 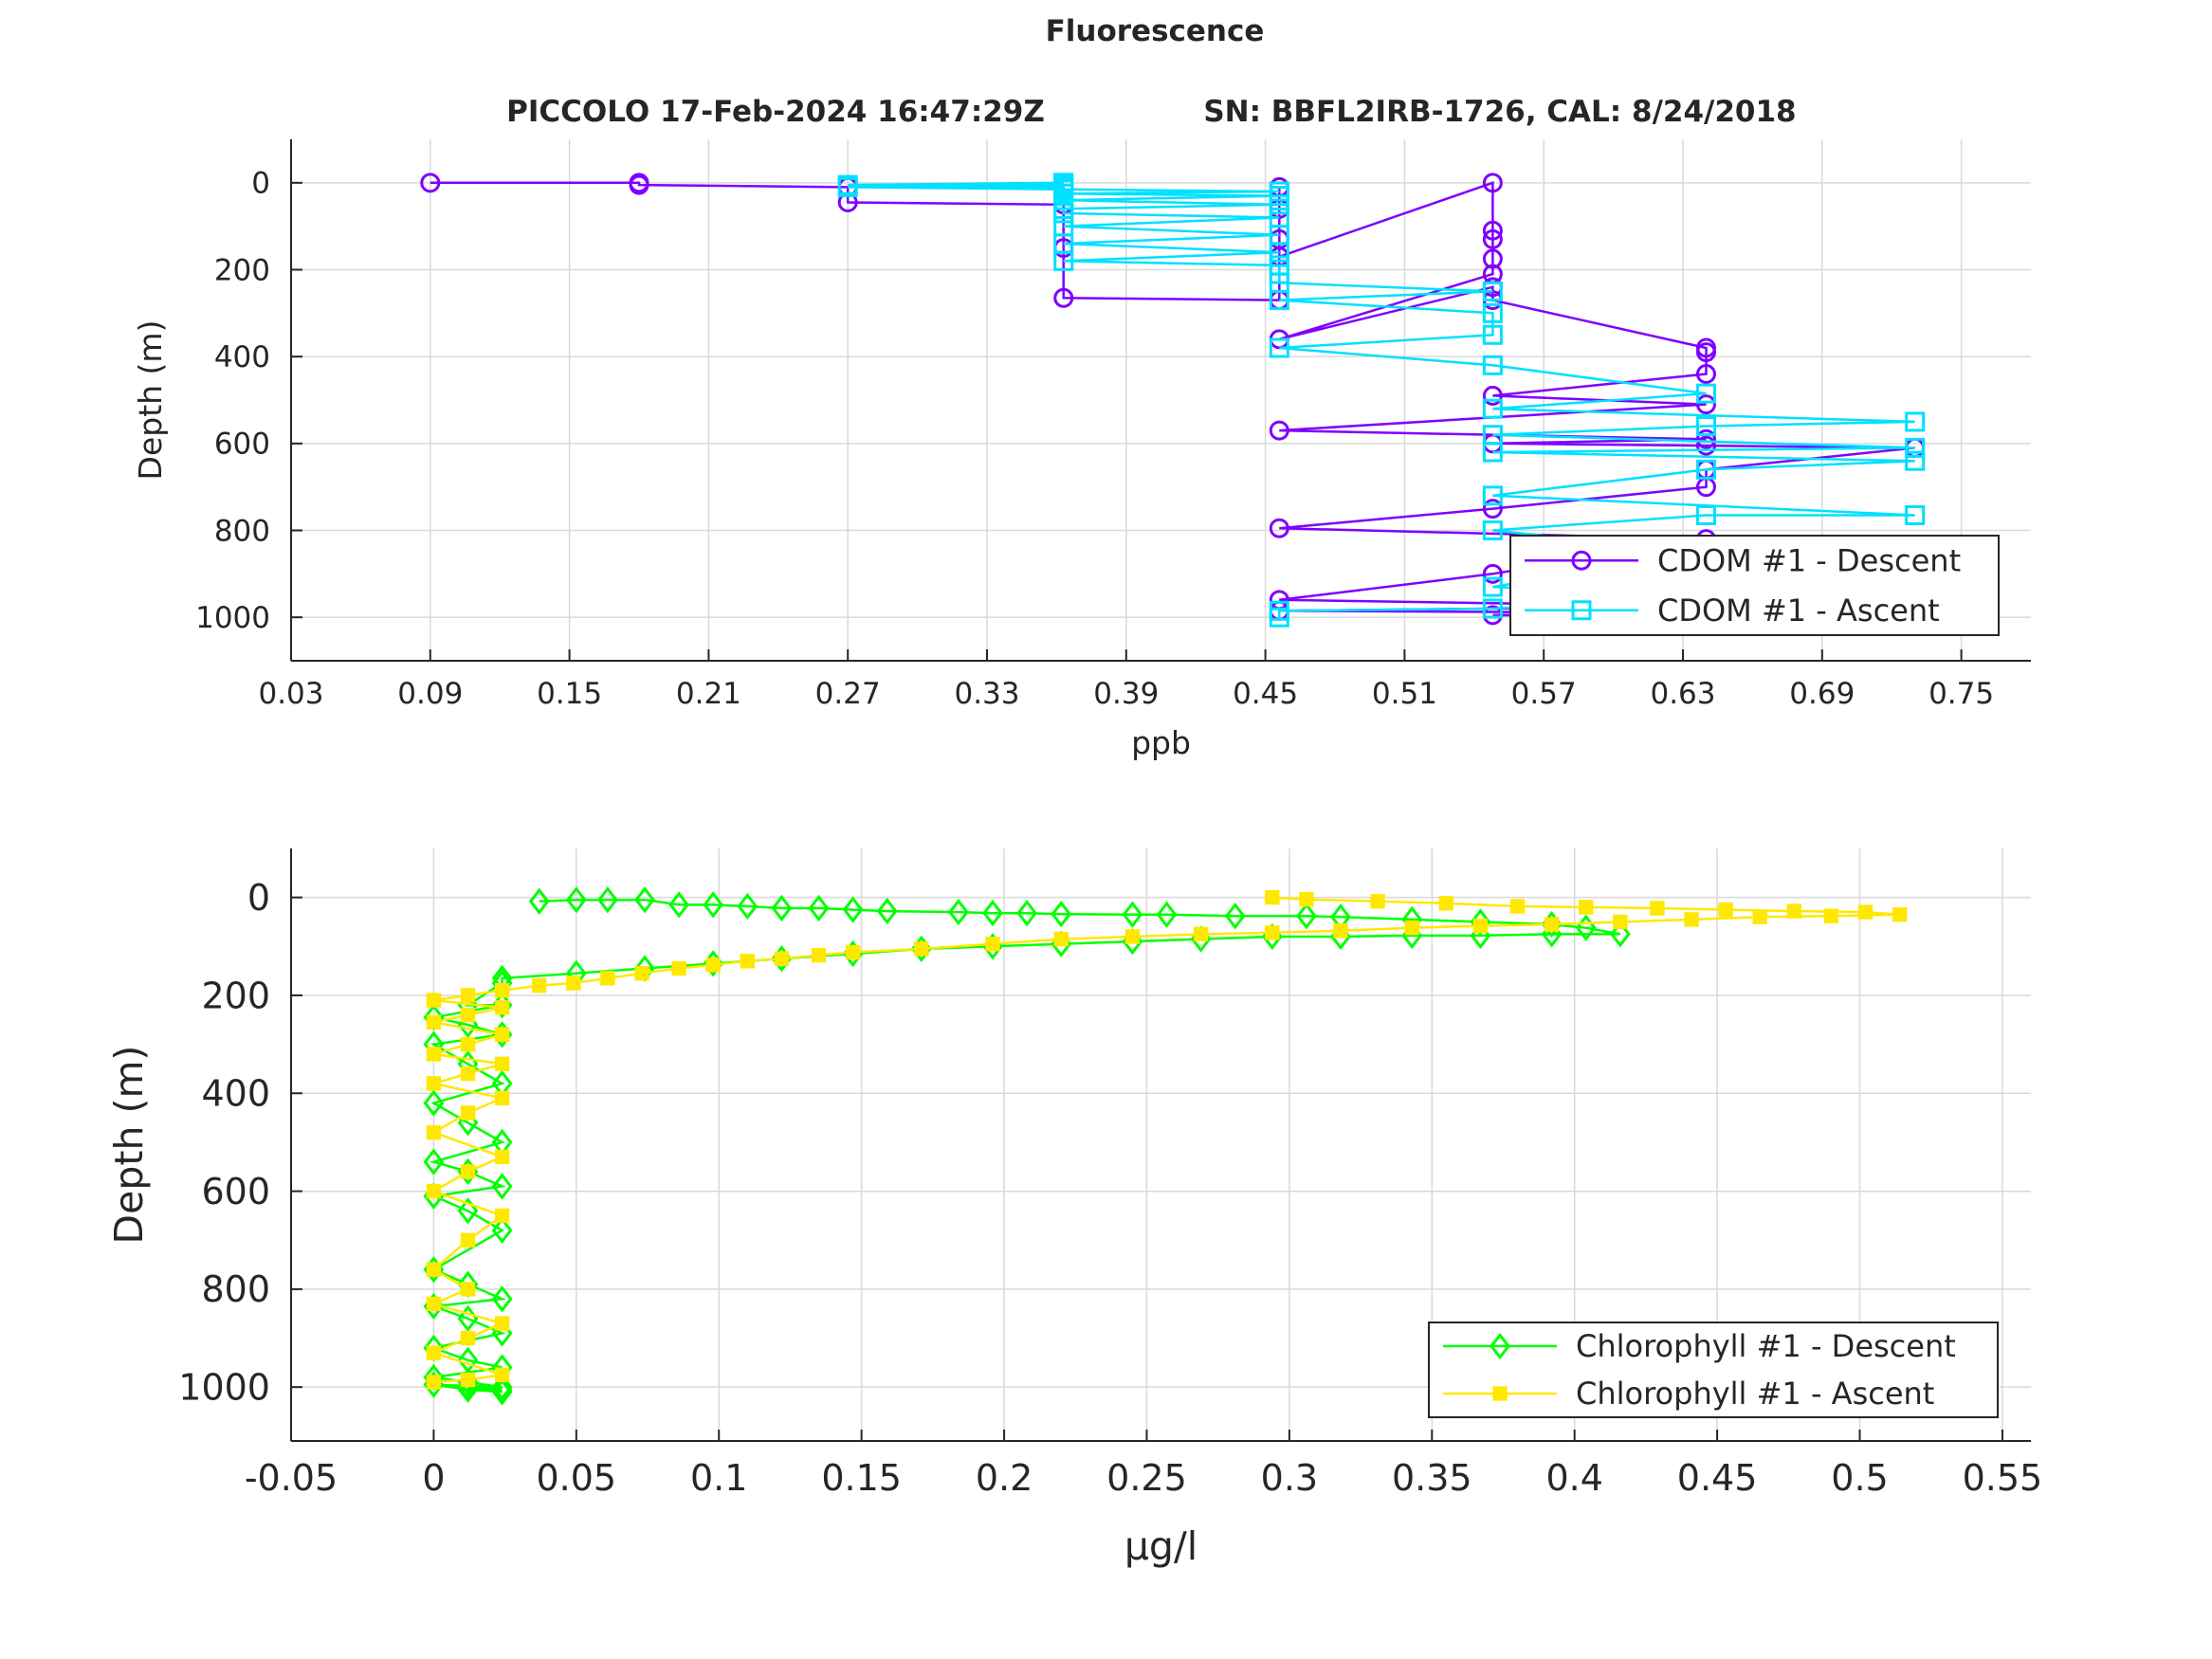 What do you see at coordinates (1961, 694) in the screenshot?
I see `x-tick-label: 0.75` at bounding box center [1961, 694].